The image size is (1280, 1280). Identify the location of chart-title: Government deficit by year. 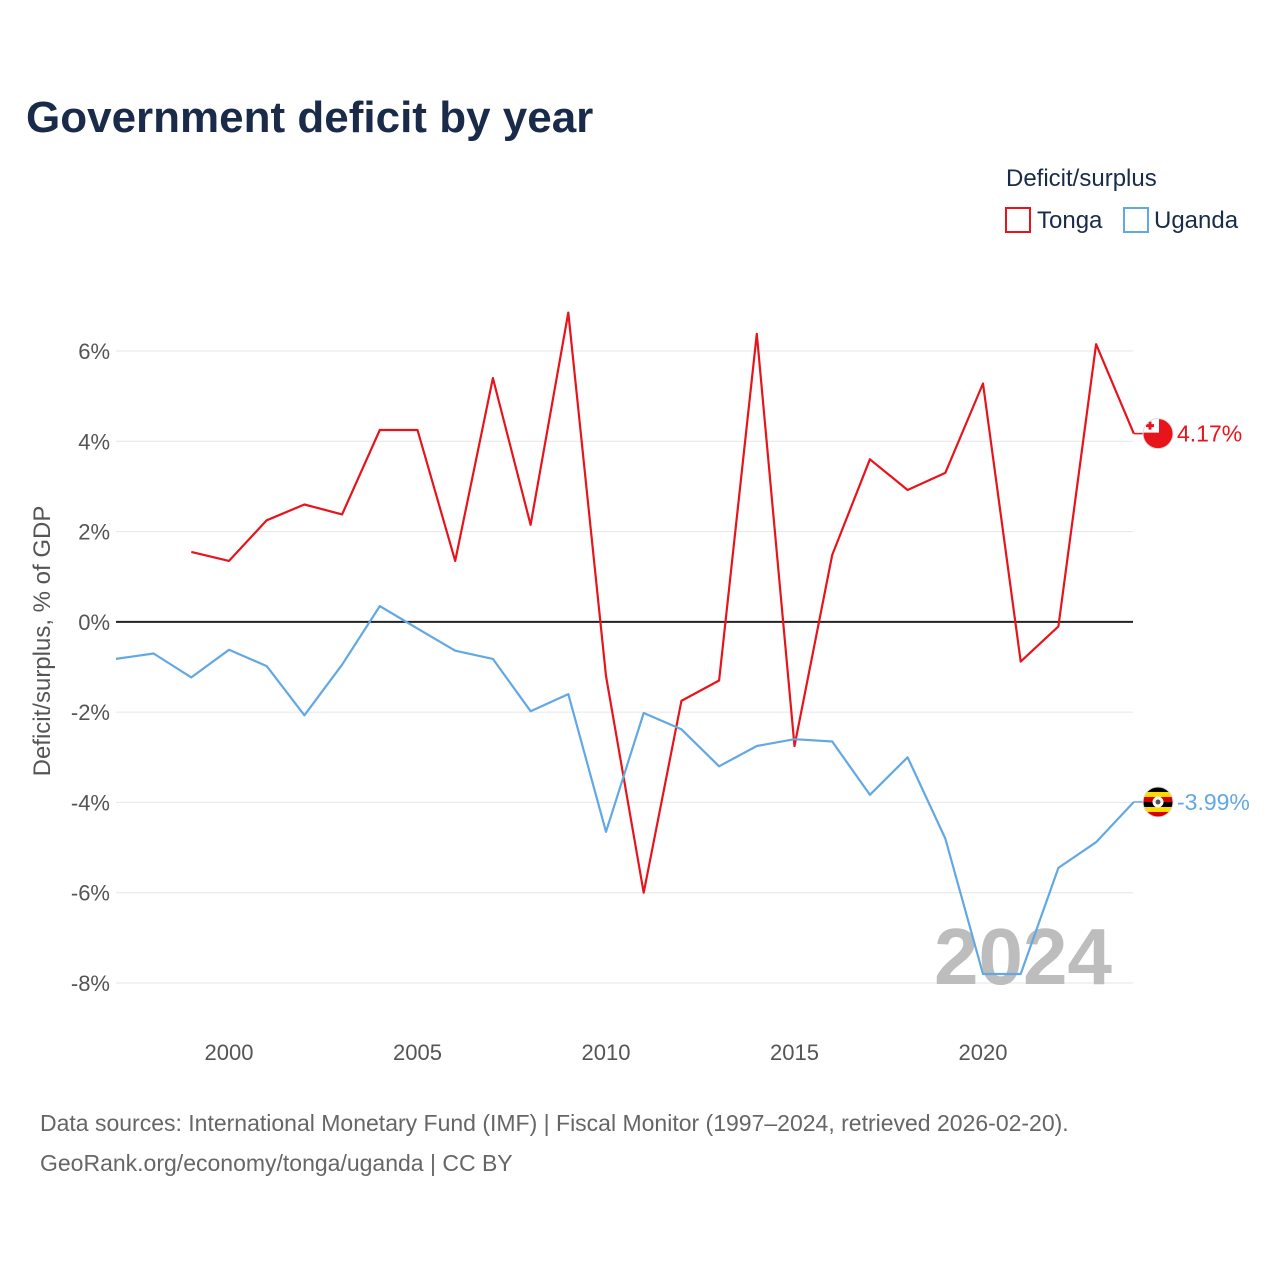
(309, 117).